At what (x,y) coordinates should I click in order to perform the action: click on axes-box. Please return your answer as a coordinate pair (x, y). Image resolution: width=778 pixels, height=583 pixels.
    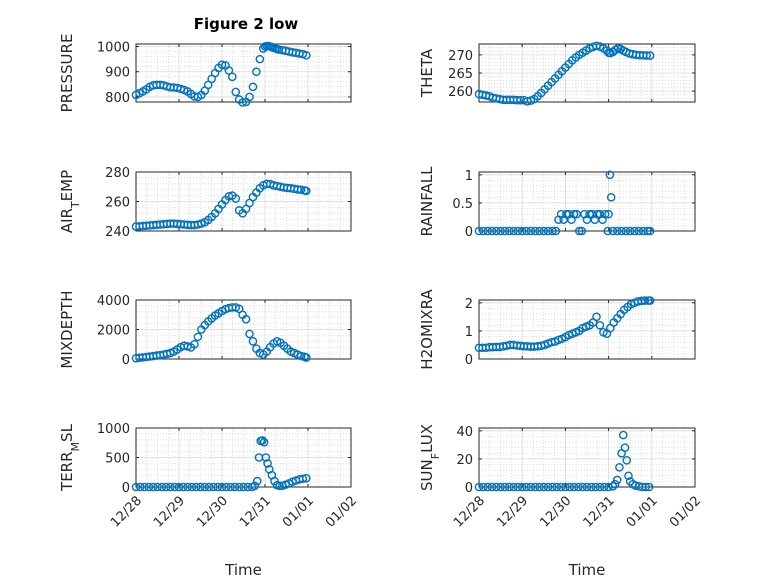
    Looking at the image, I should click on (243, 73).